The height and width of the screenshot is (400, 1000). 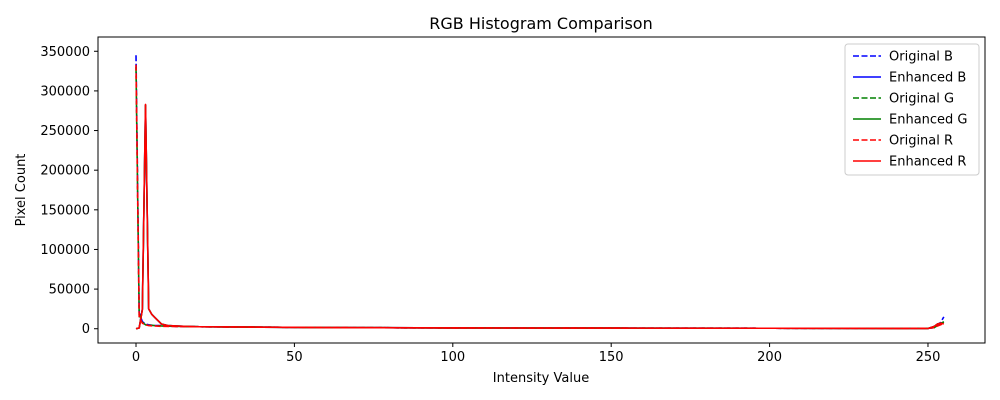 I want to click on y-axis-label: Pixel Count, so click(x=21, y=190).